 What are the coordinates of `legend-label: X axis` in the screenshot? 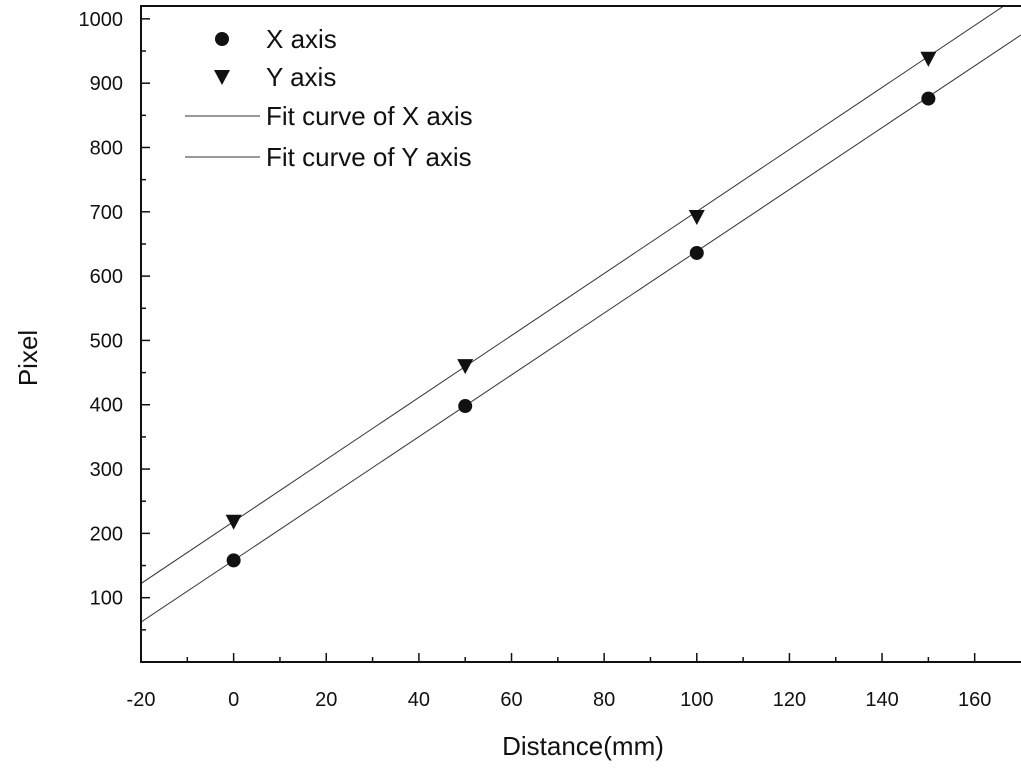 It's located at (301, 39).